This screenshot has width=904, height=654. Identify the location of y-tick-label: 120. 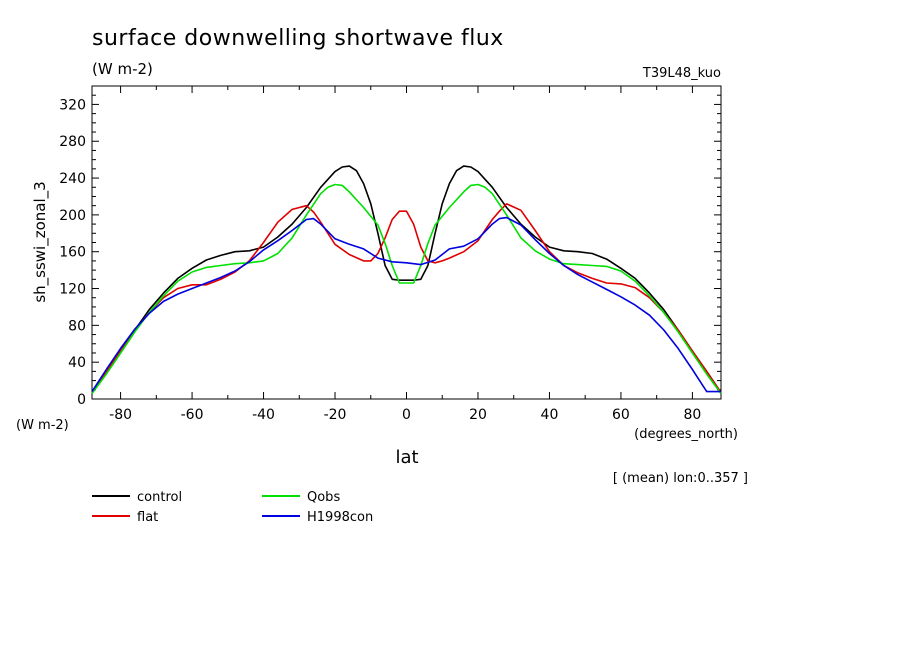
(72, 290).